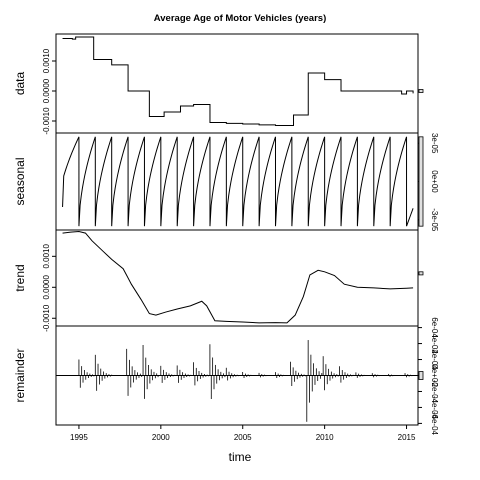 This screenshot has height=480, width=480. I want to click on trend-series-line, so click(238, 277).